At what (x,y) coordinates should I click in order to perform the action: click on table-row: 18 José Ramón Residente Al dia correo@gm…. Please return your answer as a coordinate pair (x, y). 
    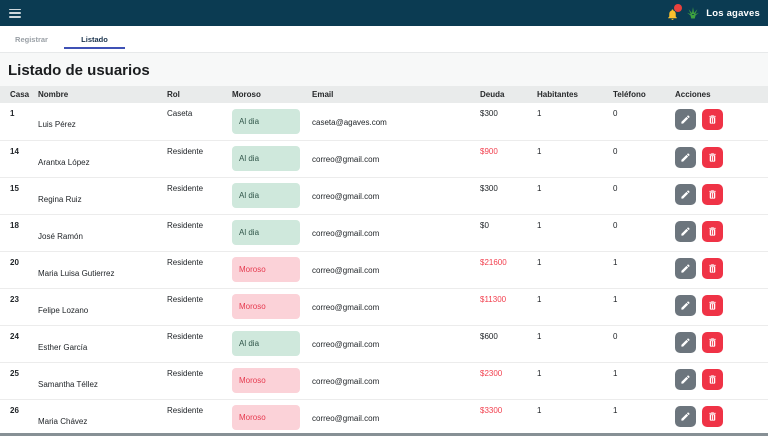
    Looking at the image, I should click on (384, 233).